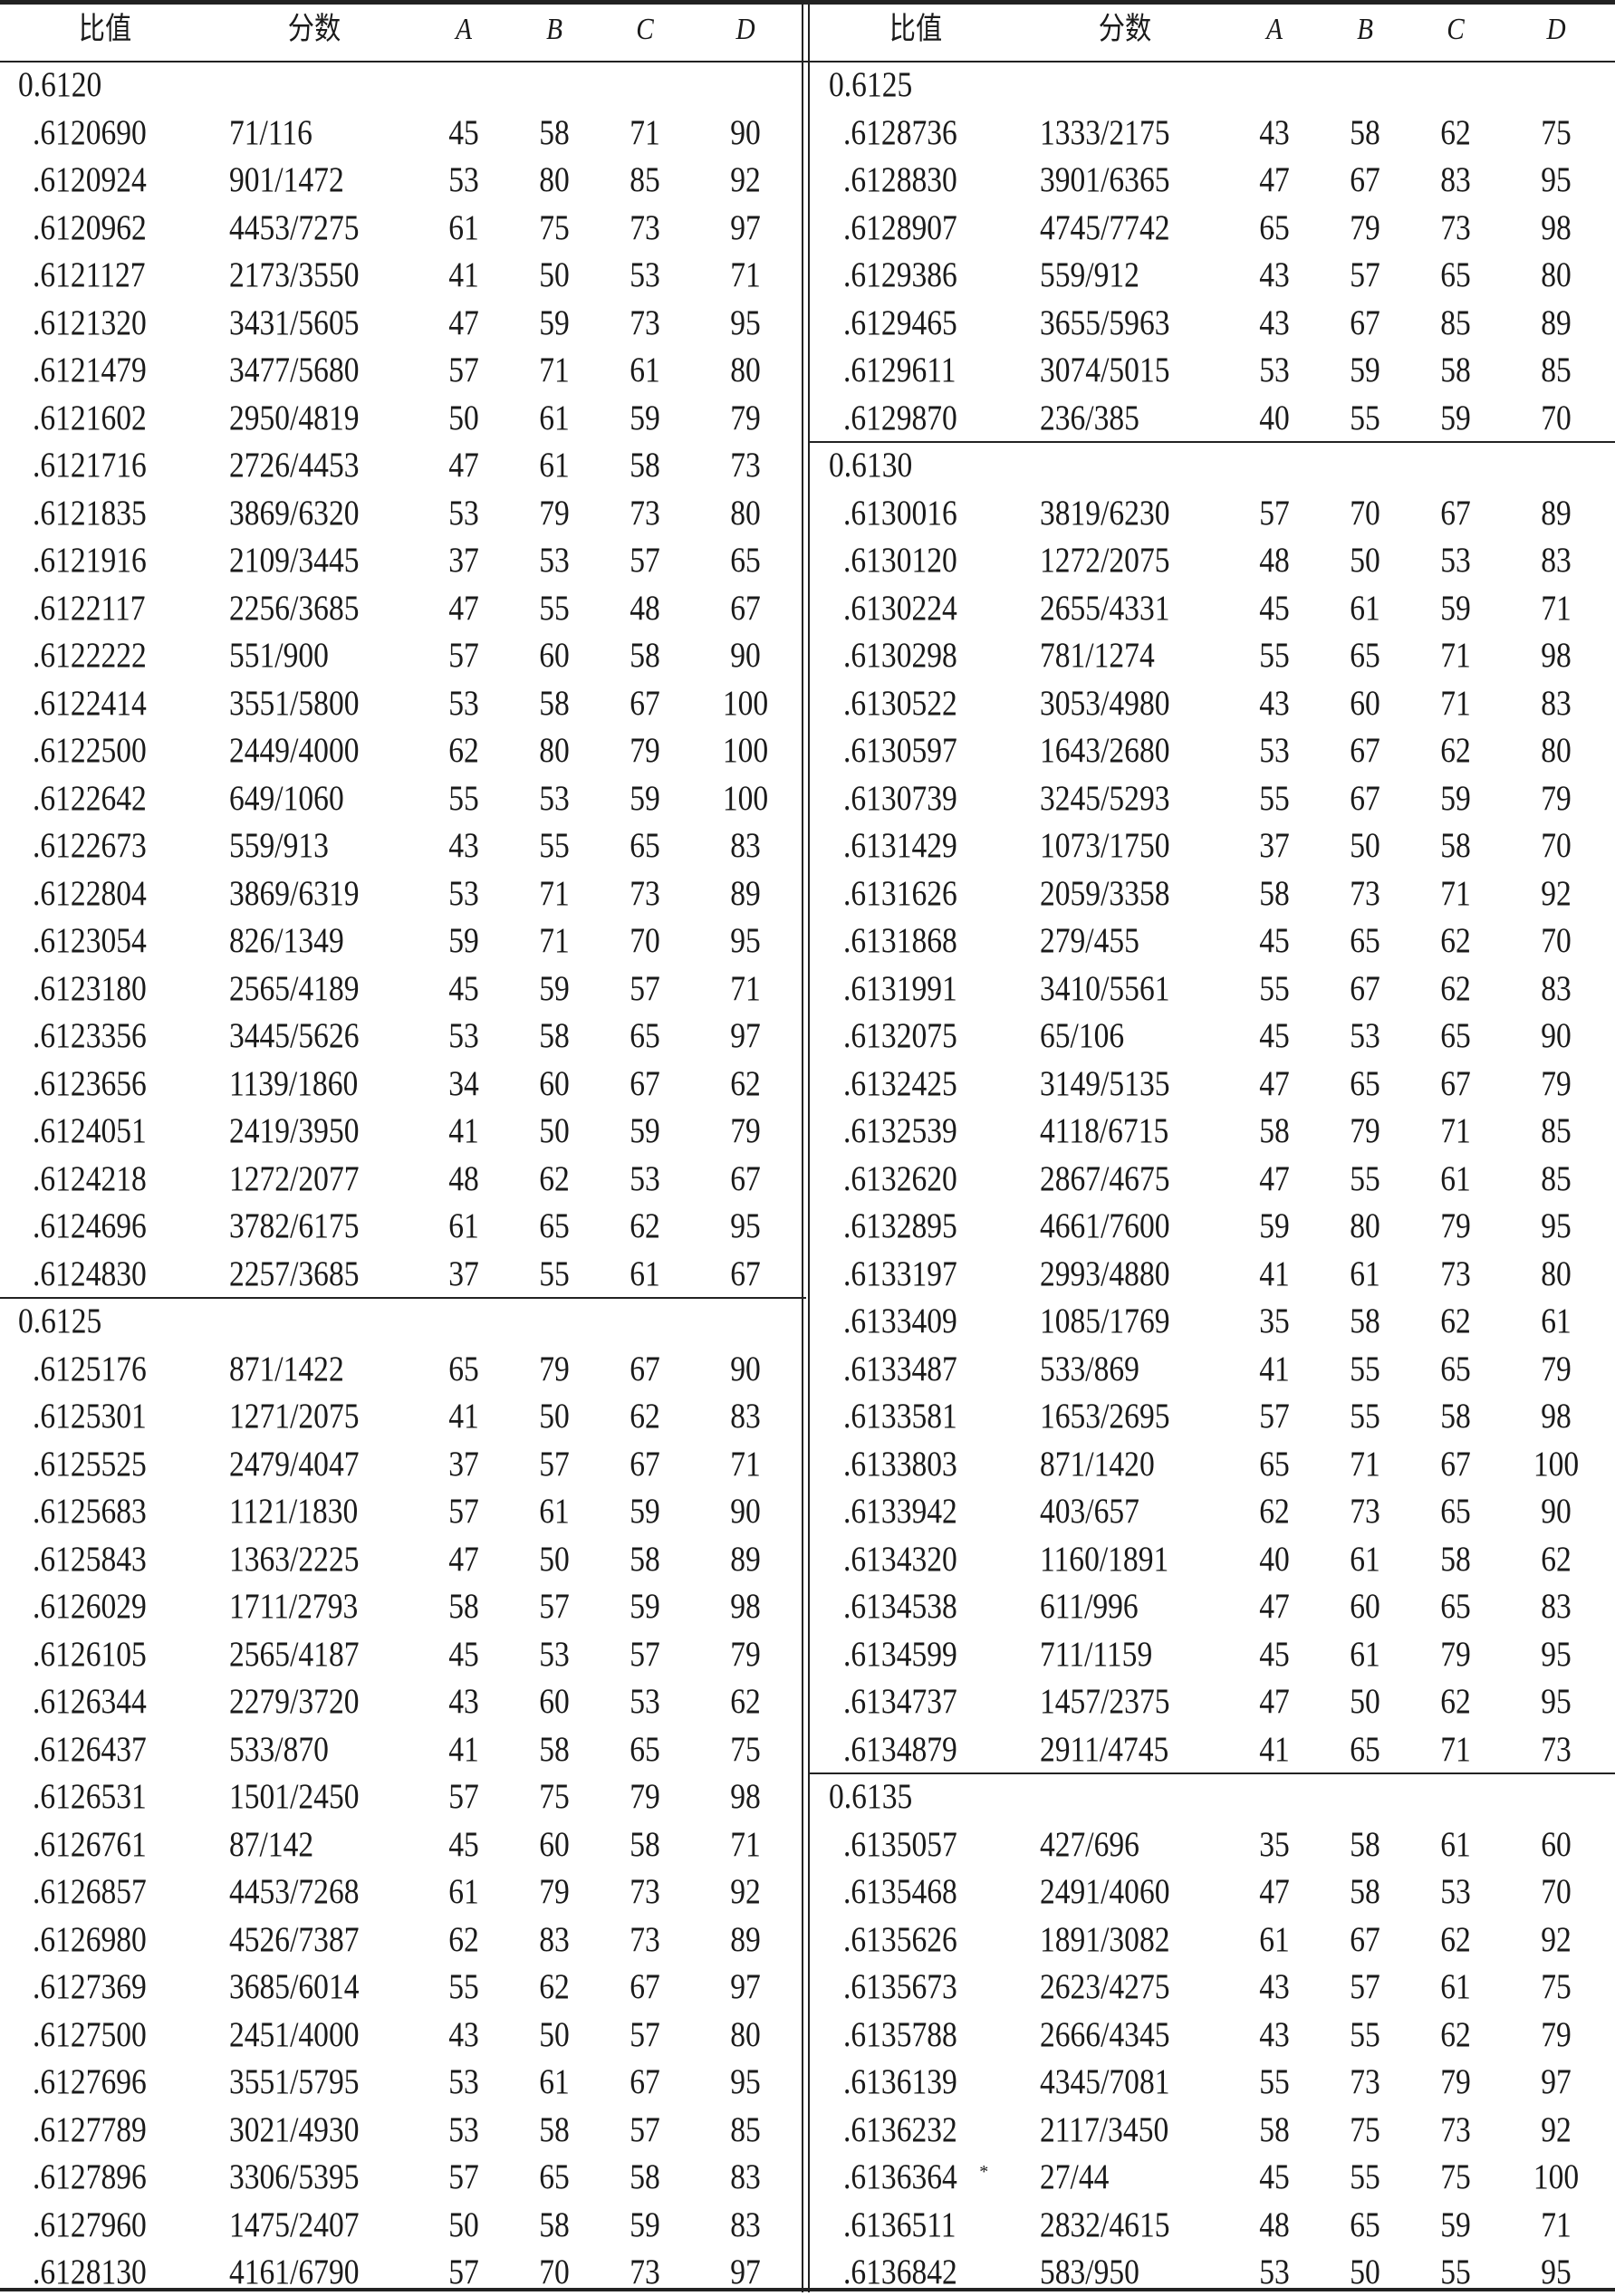  Describe the element at coordinates (90, 1654) in the screenshot. I see `cell-ratio-text: .6126105` at that location.